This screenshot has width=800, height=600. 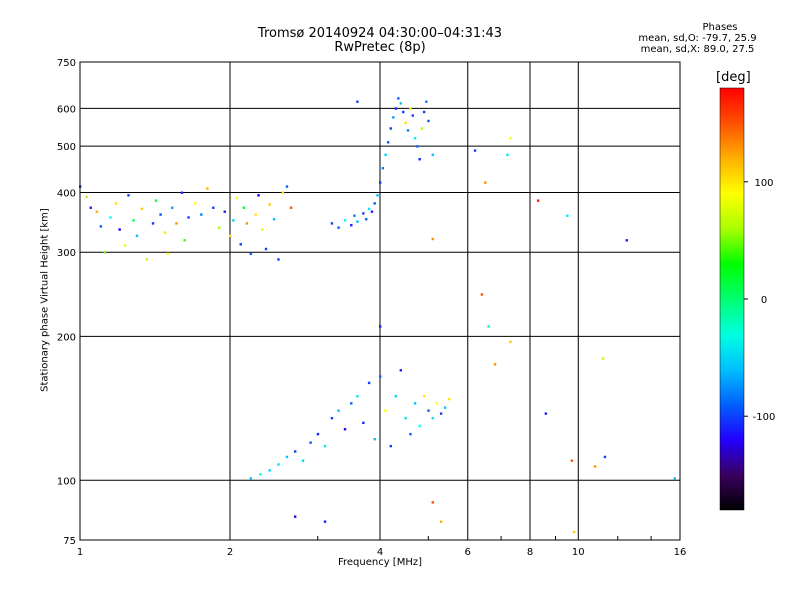 I want to click on x-tick-label: 6, so click(x=468, y=552).